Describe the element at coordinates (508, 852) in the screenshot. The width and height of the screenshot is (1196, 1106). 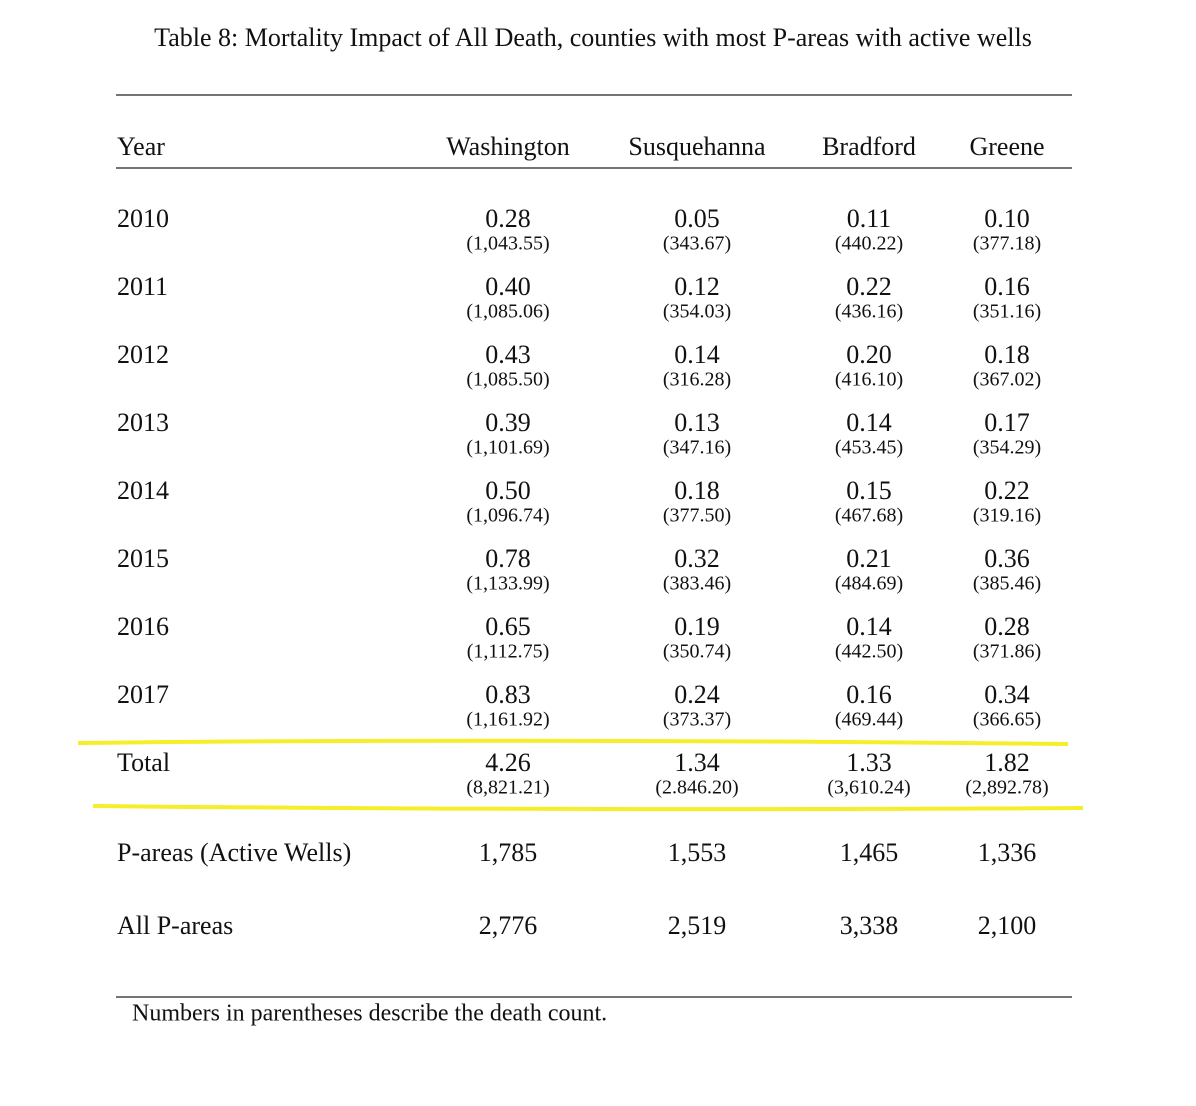
I see `cell-value: 1,785` at that location.